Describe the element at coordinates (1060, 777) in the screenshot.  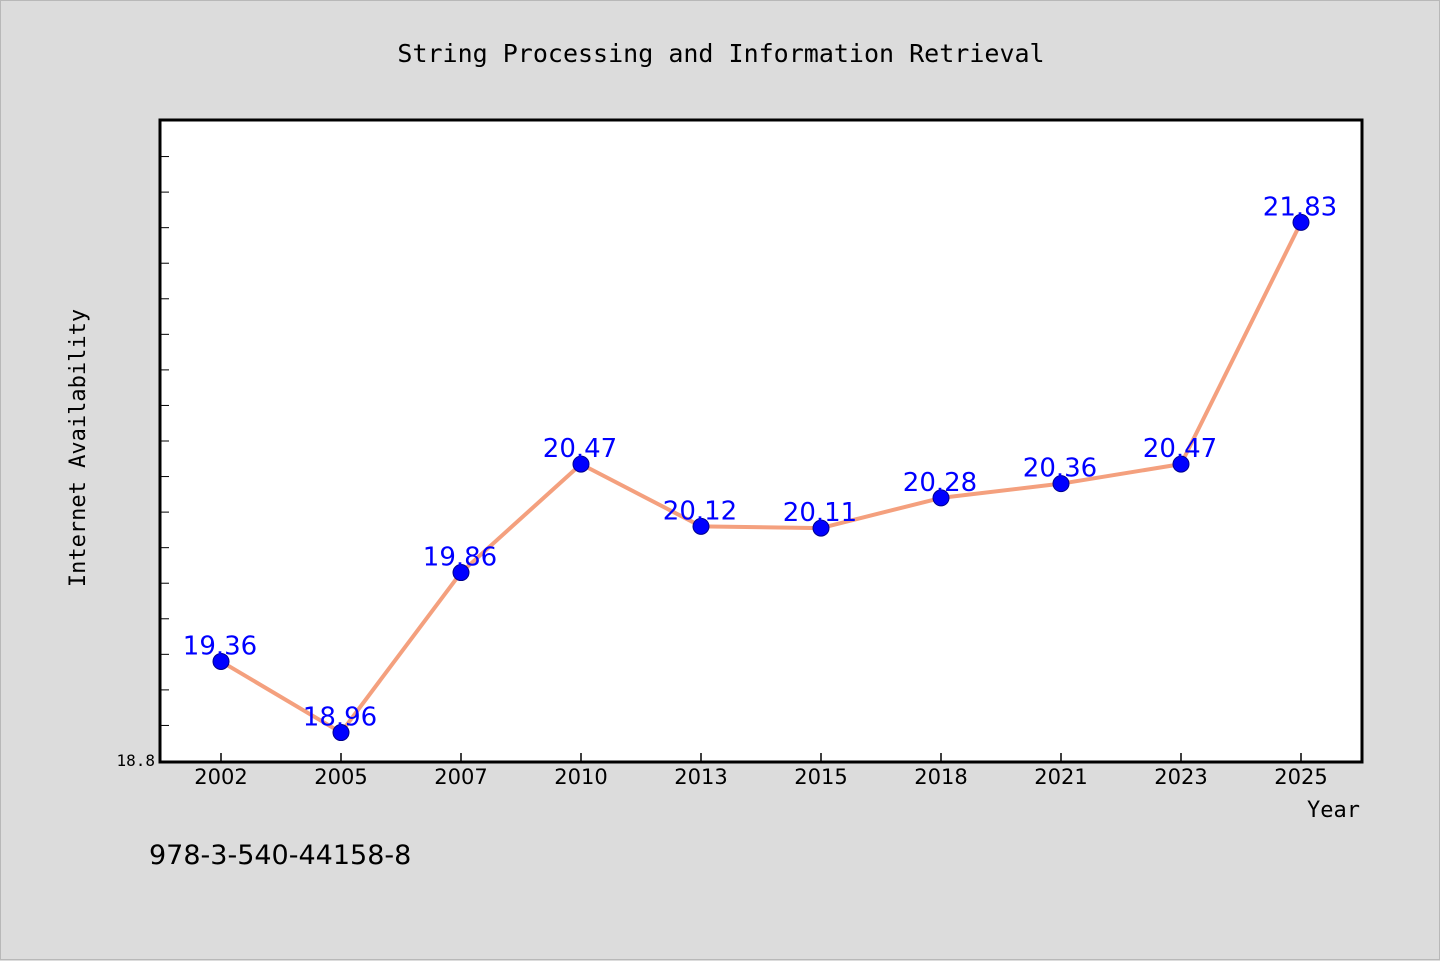
I see `x-tick-label: 2021` at that location.